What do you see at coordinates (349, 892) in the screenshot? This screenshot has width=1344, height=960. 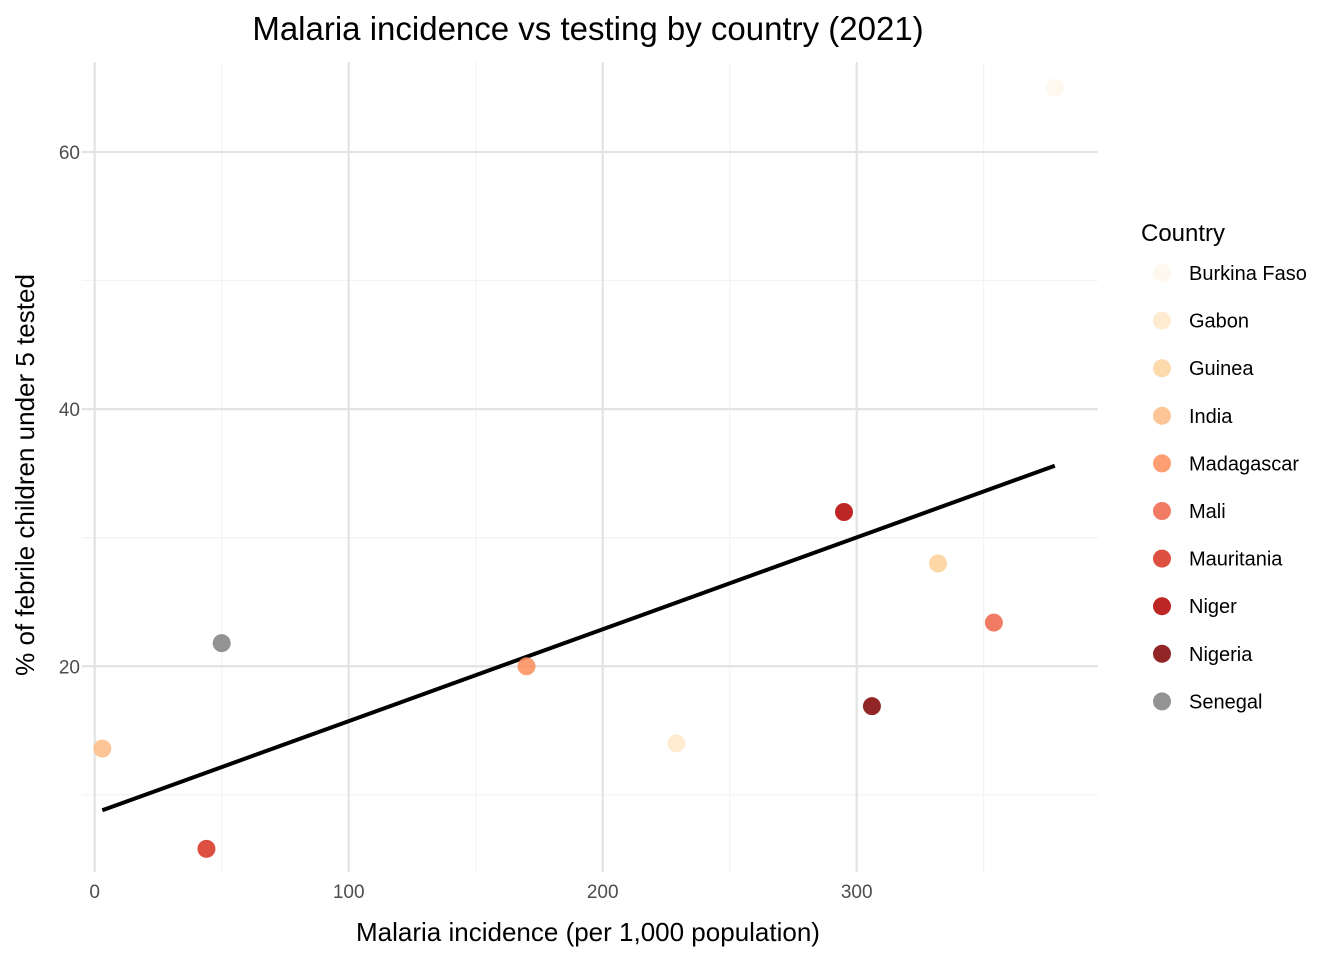 I see `x-tick-label: 100` at bounding box center [349, 892].